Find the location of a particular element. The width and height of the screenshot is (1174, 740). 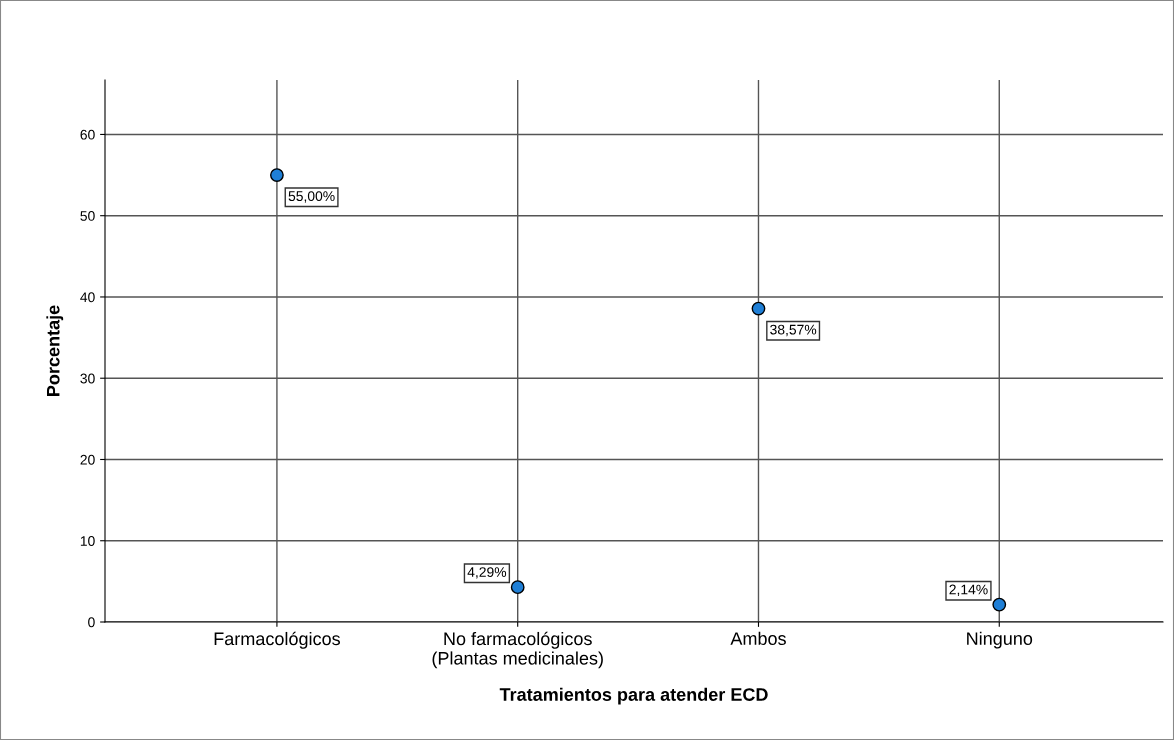

x-axis-title: Tratamientos para atender ECD is located at coordinates (633, 696).